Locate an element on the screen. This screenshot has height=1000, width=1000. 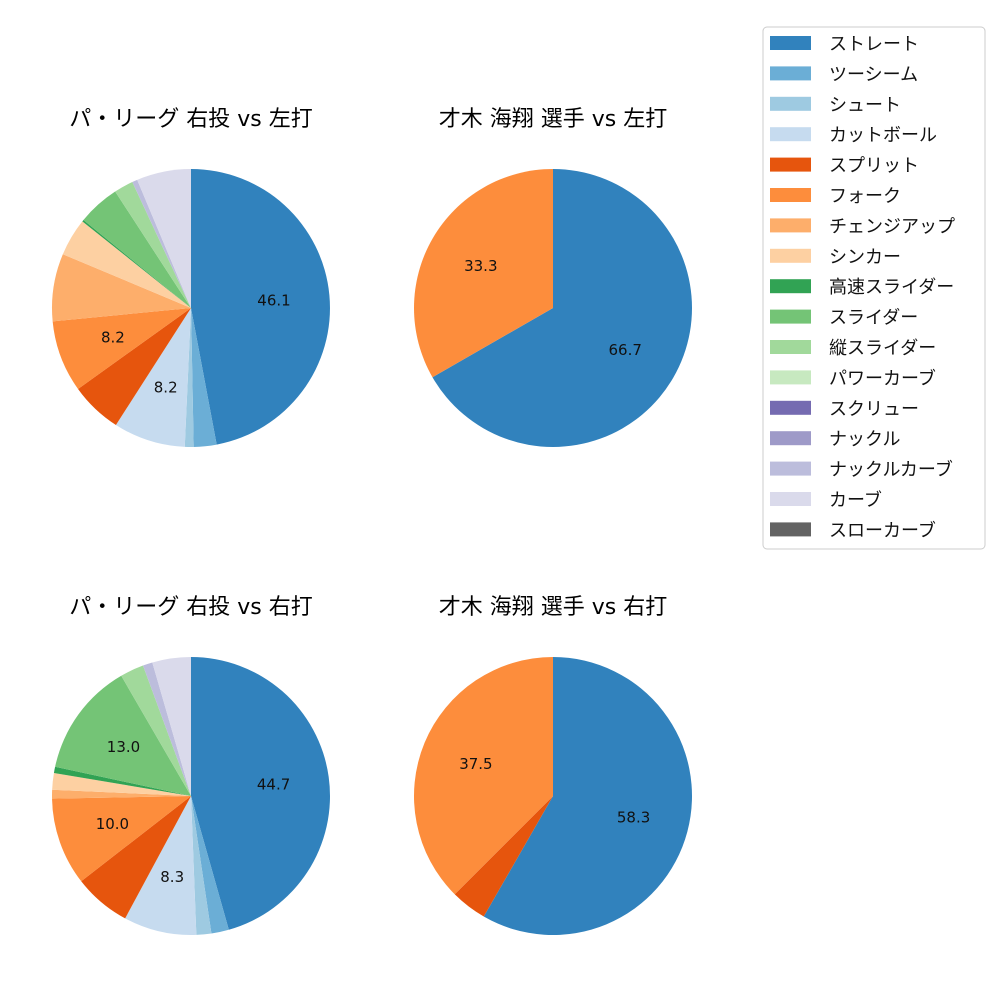
legend-label: フォーク is located at coordinates (865, 196).